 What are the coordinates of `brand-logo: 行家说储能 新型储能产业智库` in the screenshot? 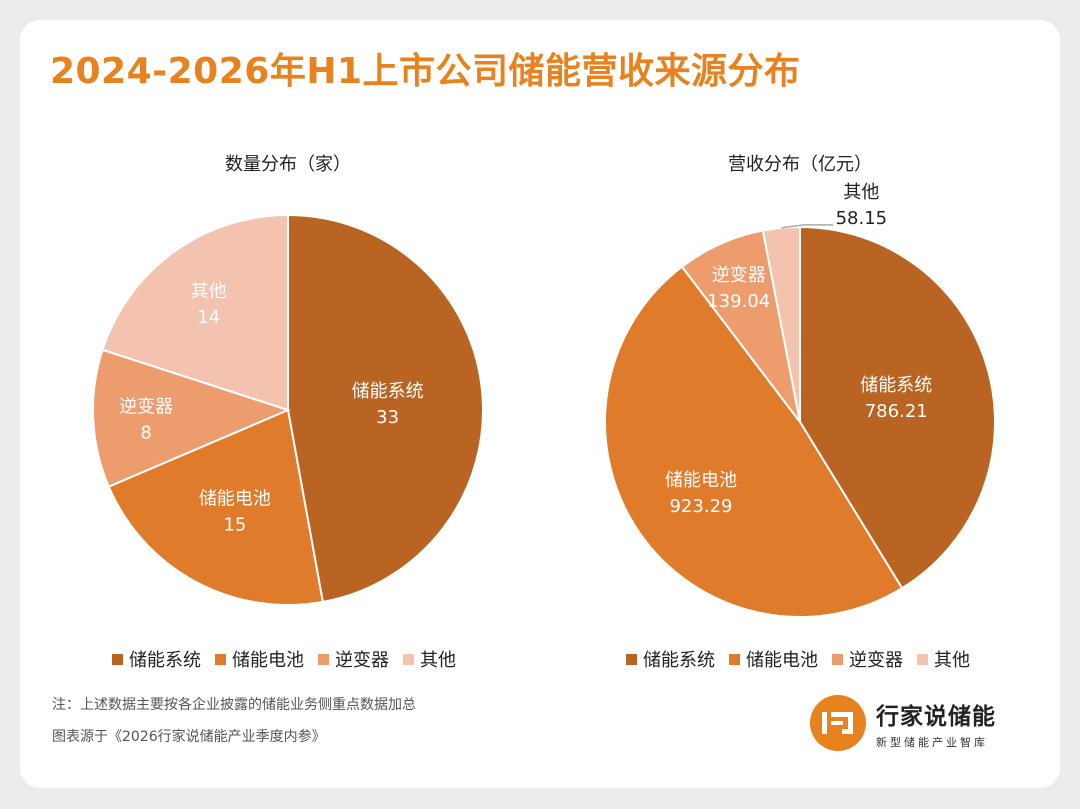 It's located at (903, 723).